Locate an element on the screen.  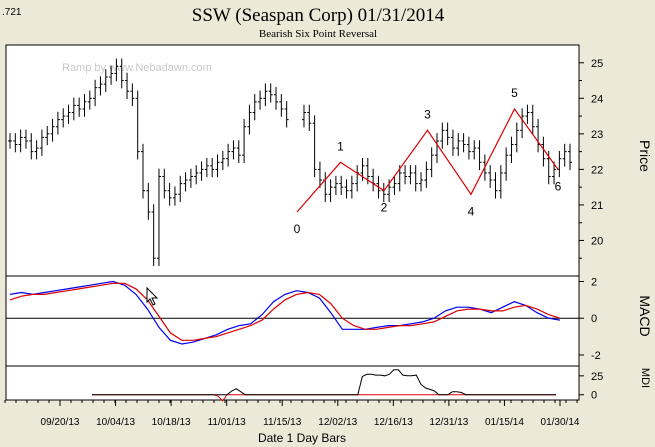
macd-line is located at coordinates (285, 312).